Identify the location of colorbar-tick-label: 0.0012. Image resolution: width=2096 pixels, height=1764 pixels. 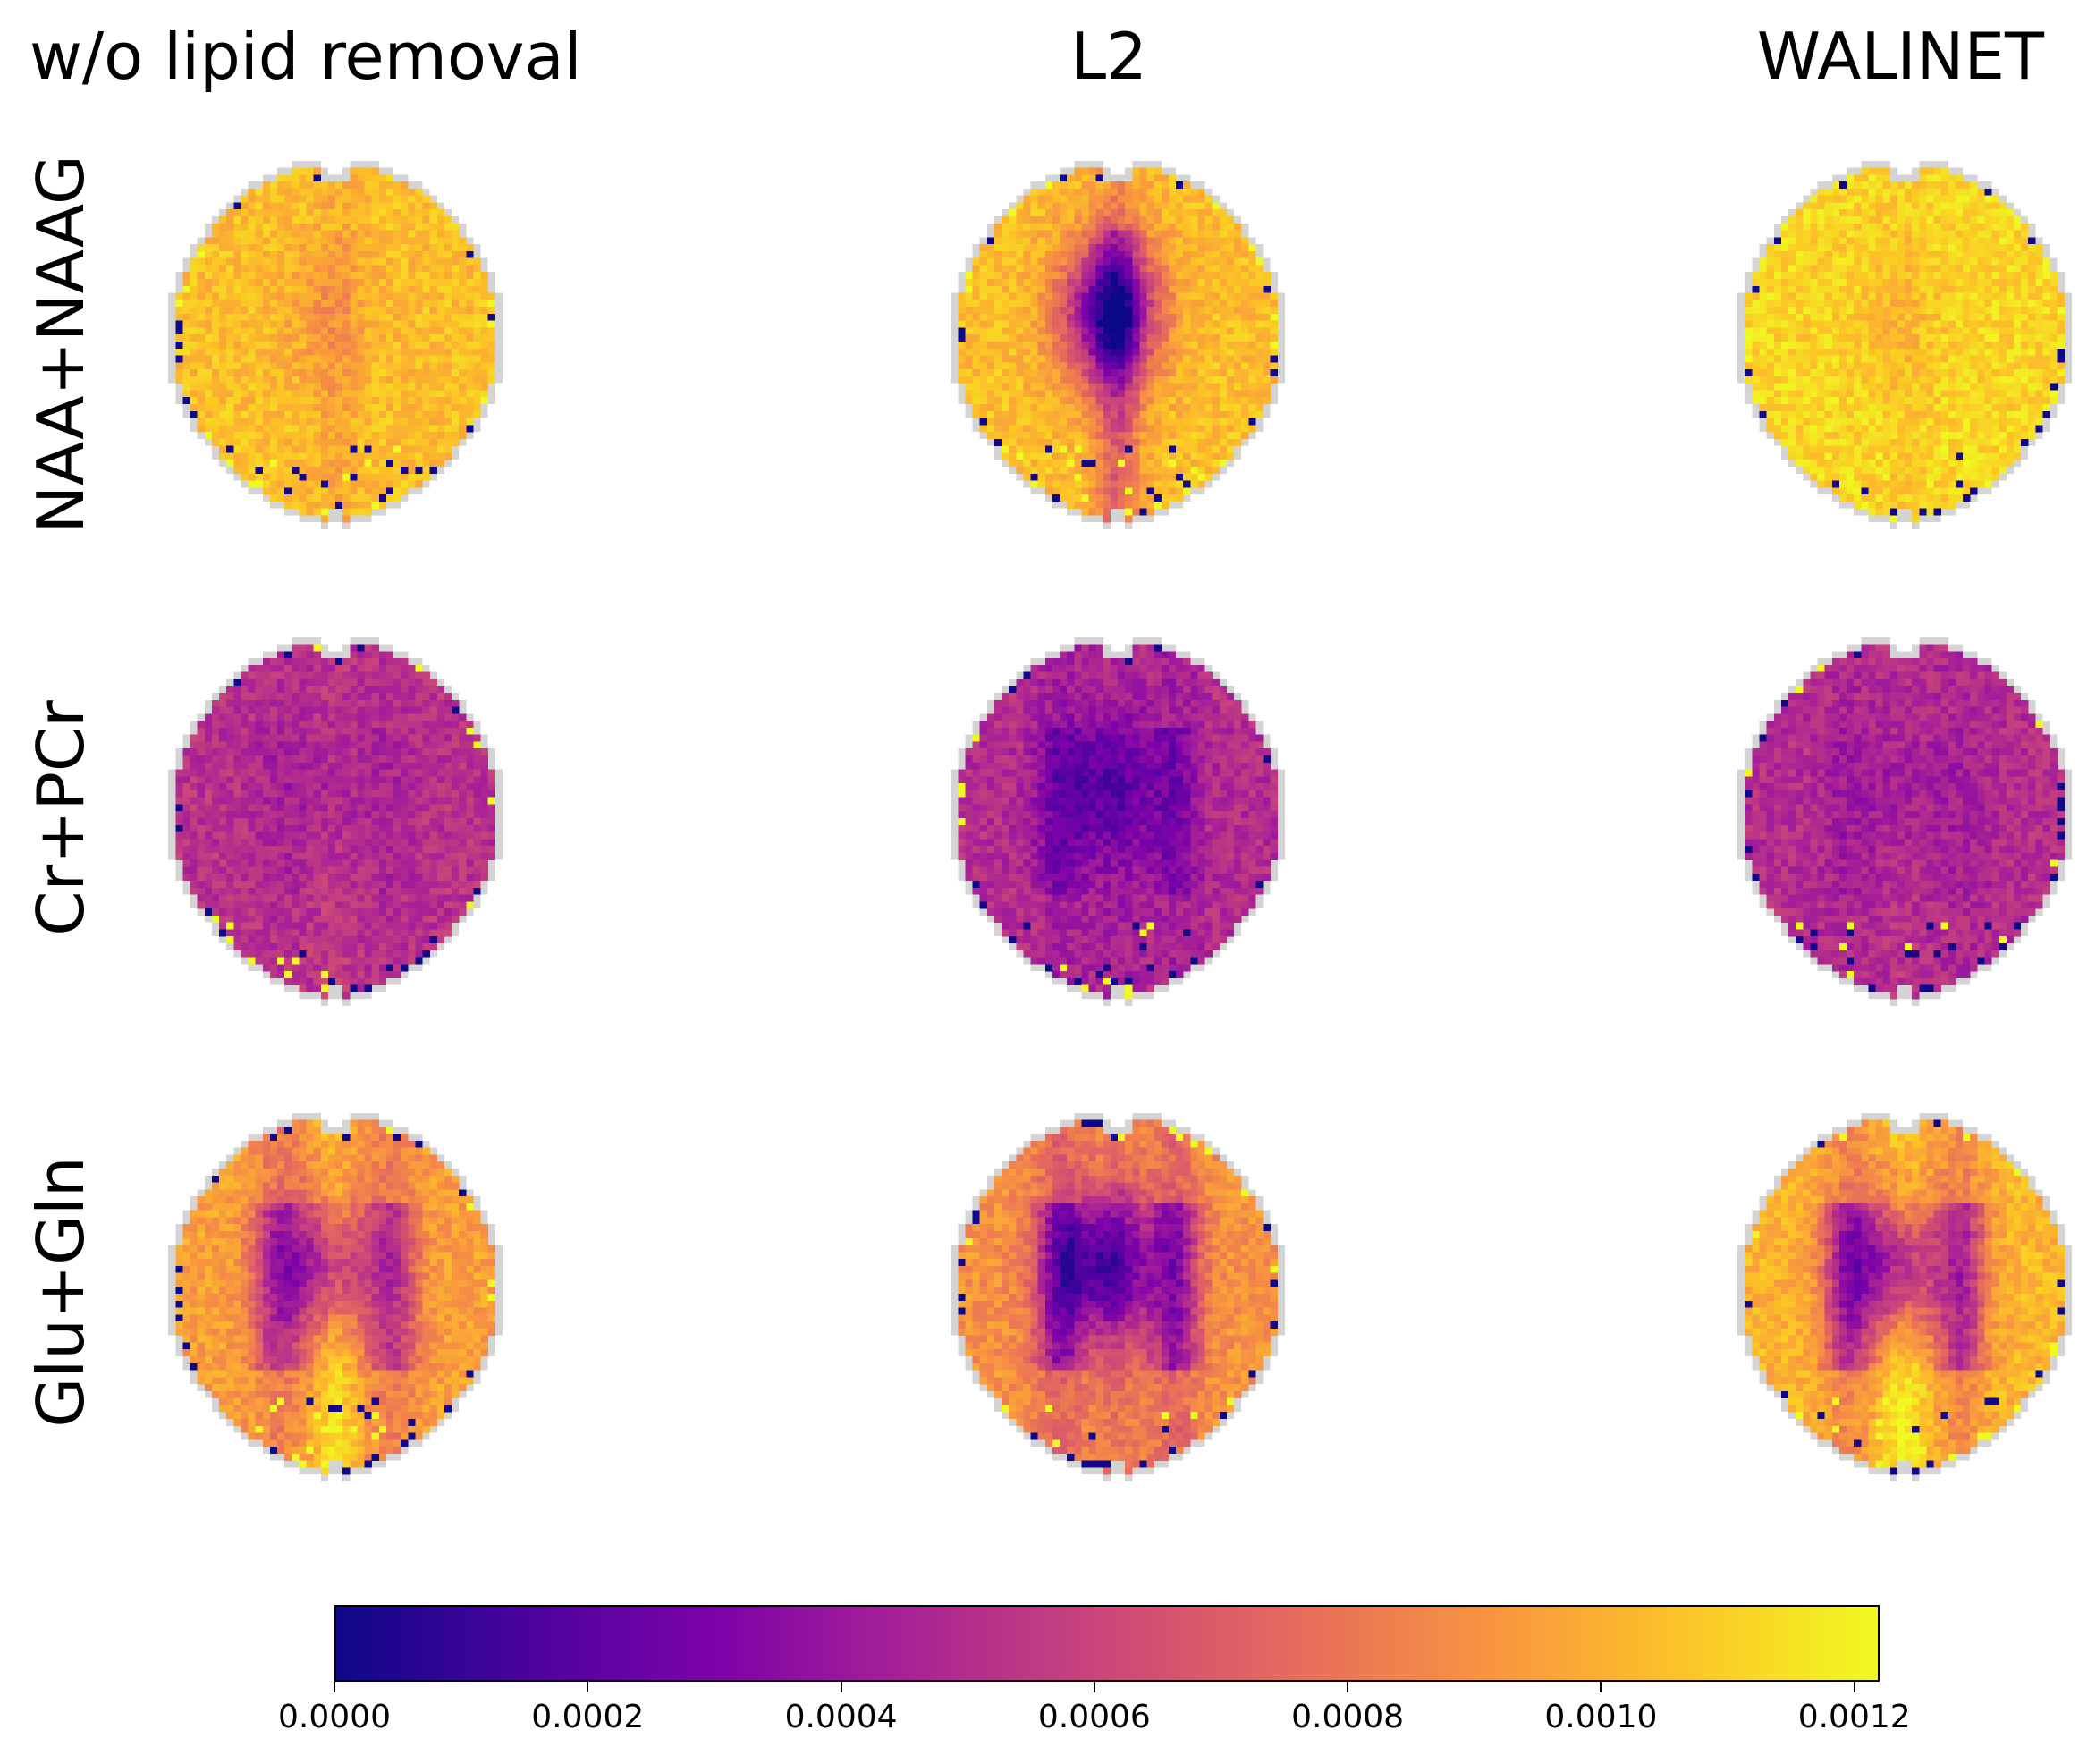
(1854, 1717).